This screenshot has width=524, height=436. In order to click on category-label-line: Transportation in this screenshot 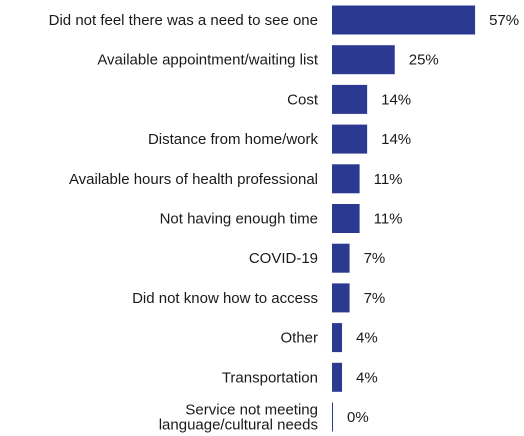, I will do `click(270, 377)`.